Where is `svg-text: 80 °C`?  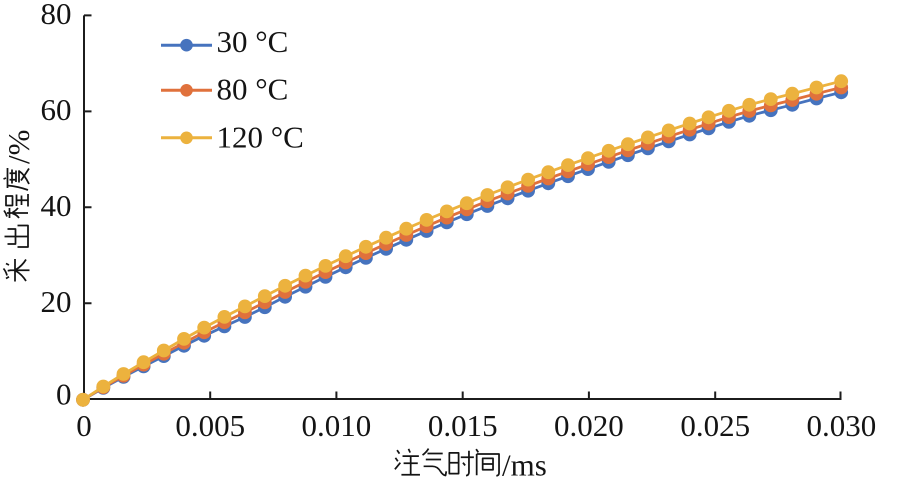 svg-text: 80 °C is located at coordinates (253, 88).